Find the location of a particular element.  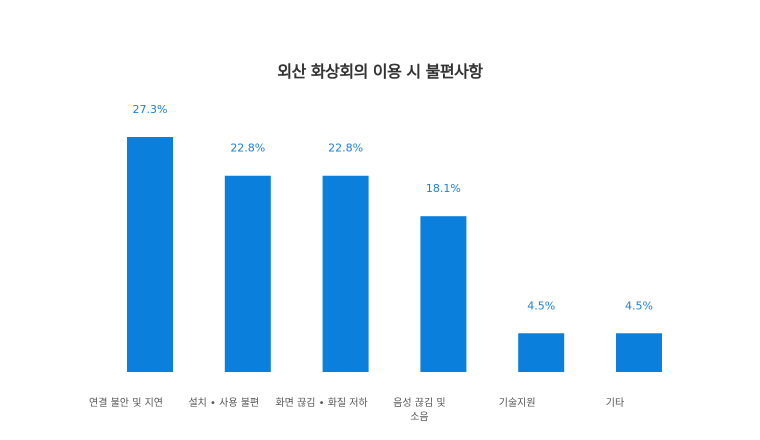

category-label-4: 기술지원 is located at coordinates (517, 403).